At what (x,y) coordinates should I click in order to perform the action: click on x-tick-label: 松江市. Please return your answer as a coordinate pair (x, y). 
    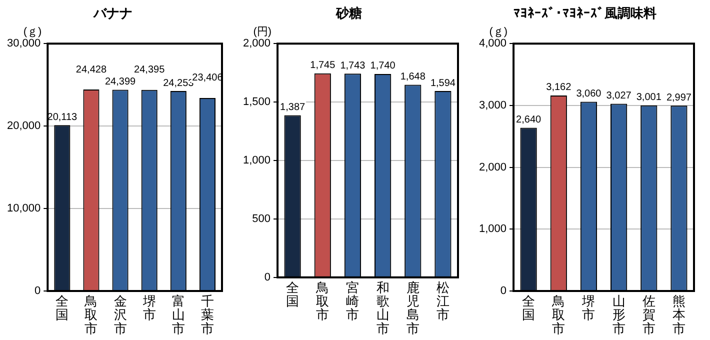
    Looking at the image, I should click on (443, 301).